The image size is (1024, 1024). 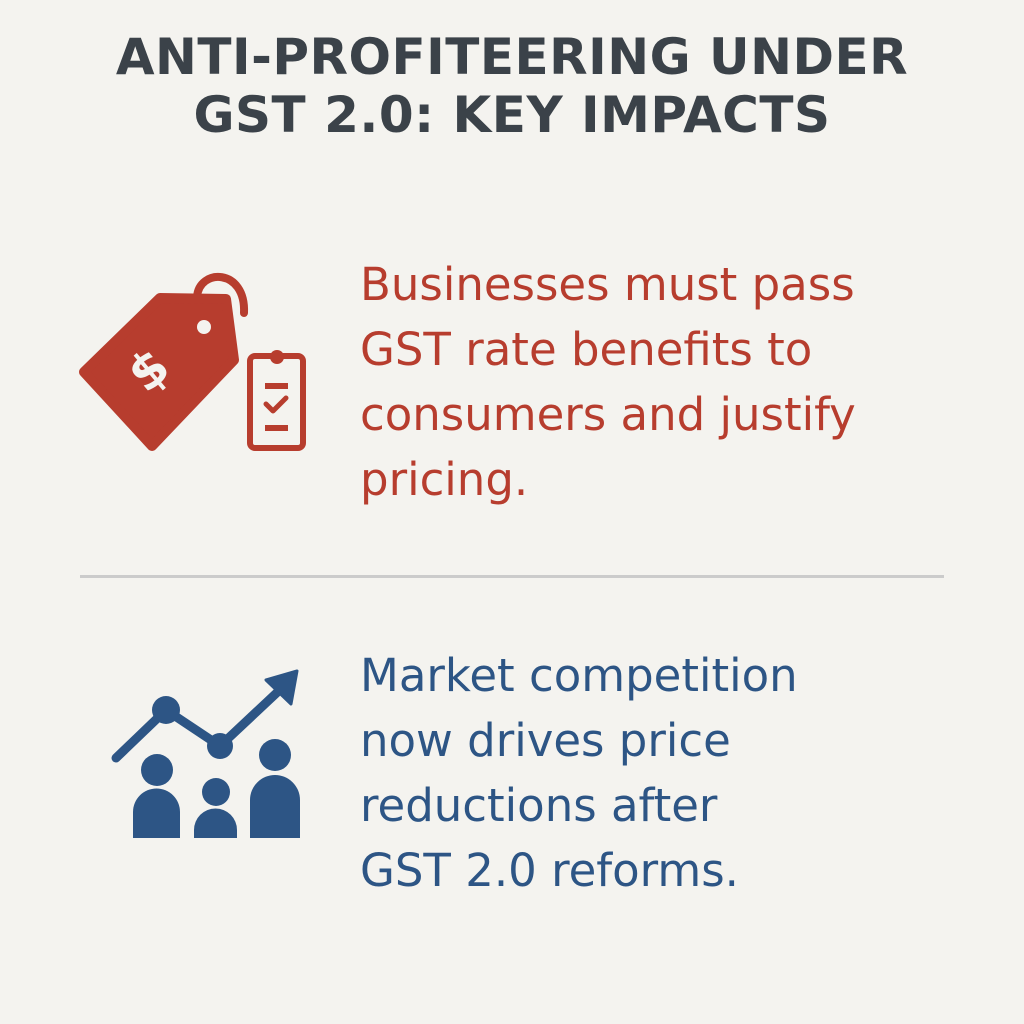 I want to click on text-line: consumers and justify, so click(x=608, y=414).